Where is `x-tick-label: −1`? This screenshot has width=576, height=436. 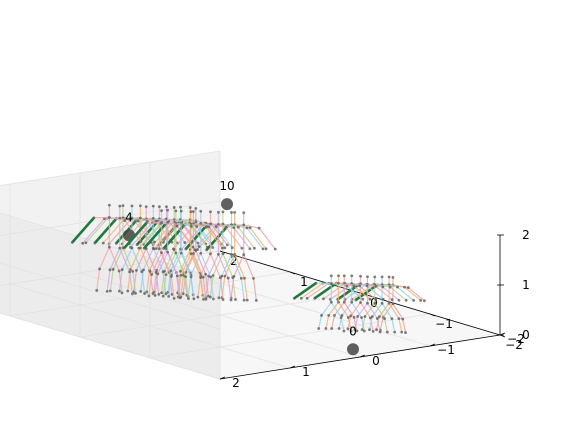
x-tick-label: −1 is located at coordinates (444, 324).